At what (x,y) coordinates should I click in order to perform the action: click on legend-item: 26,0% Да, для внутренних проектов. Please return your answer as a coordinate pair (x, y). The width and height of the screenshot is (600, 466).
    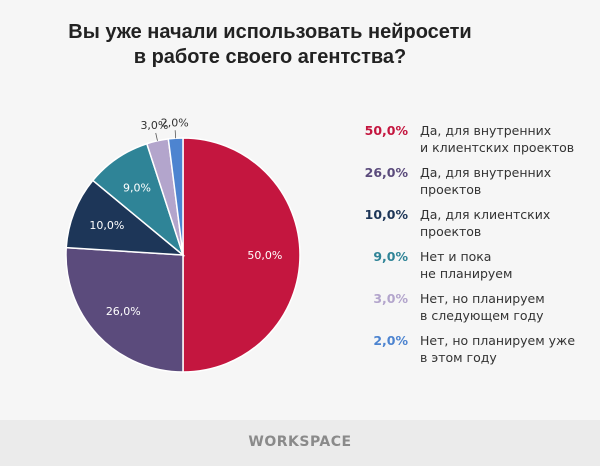
    Looking at the image, I should click on (470, 185).